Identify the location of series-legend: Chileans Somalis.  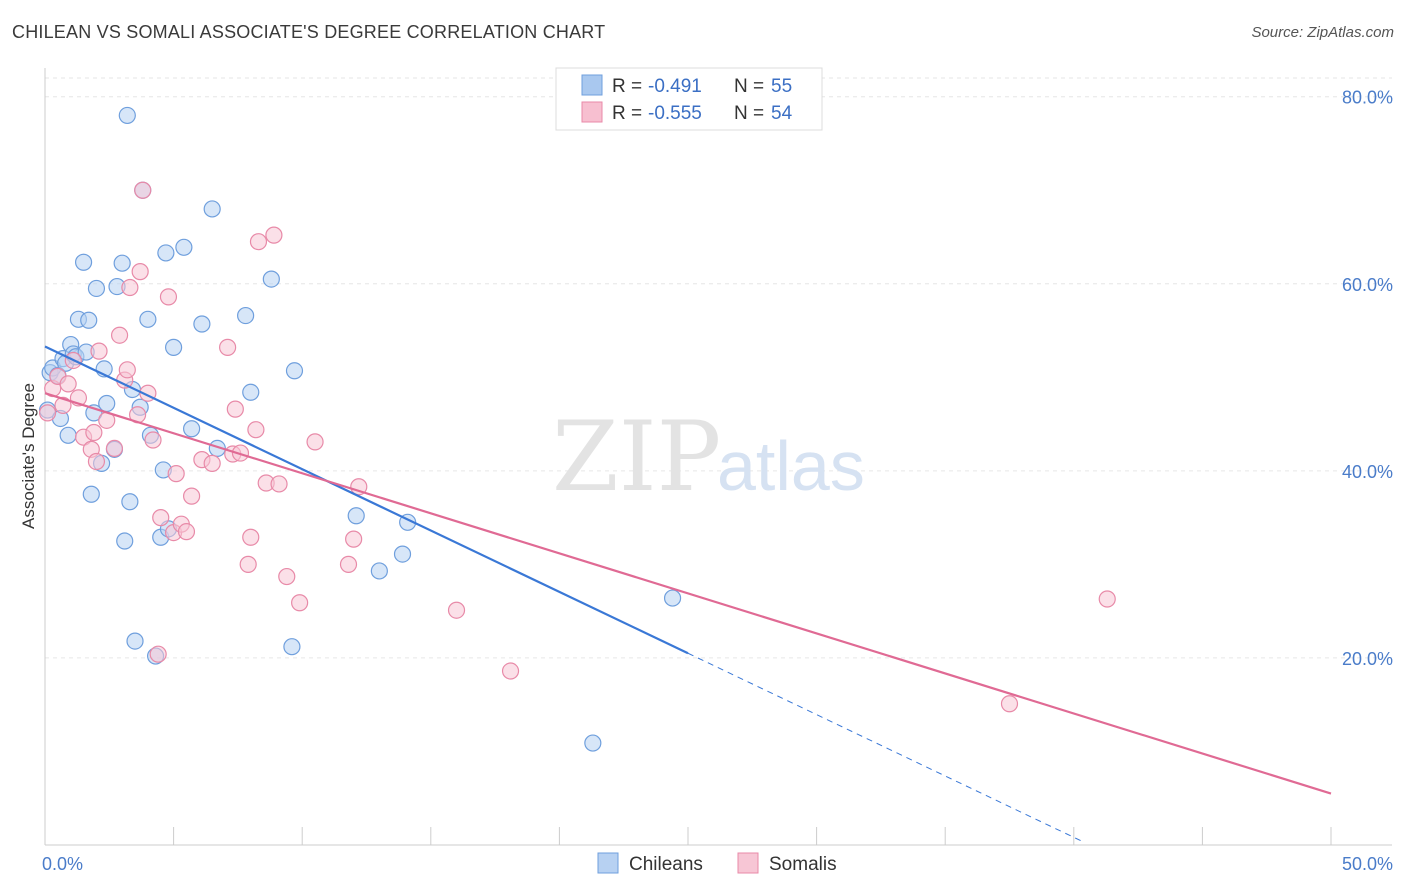
(717, 863).